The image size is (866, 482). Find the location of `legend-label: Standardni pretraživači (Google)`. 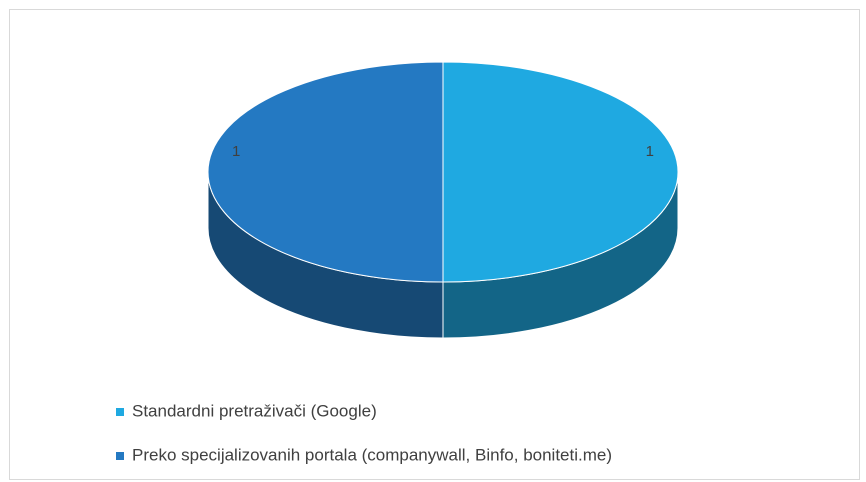

legend-label: Standardni pretraživači (Google) is located at coordinates (254, 410).